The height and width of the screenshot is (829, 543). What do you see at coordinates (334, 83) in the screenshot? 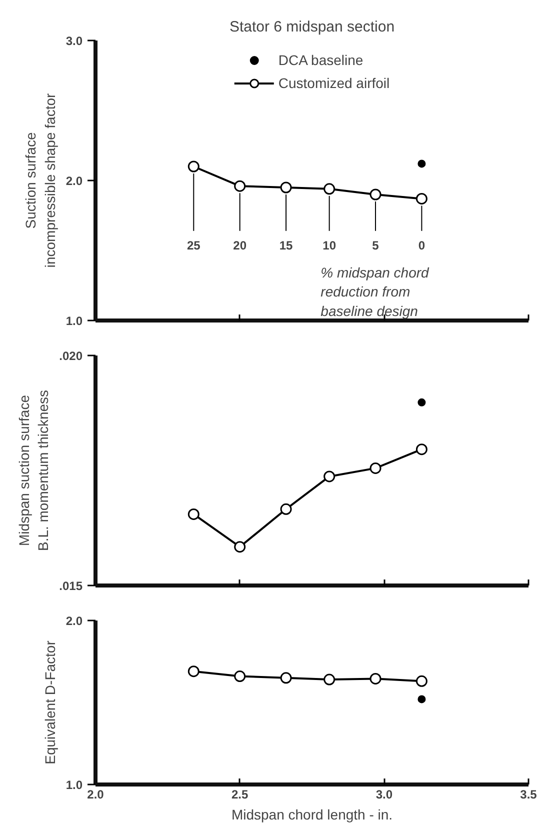
I see `legend-label: Customized airfoil` at bounding box center [334, 83].